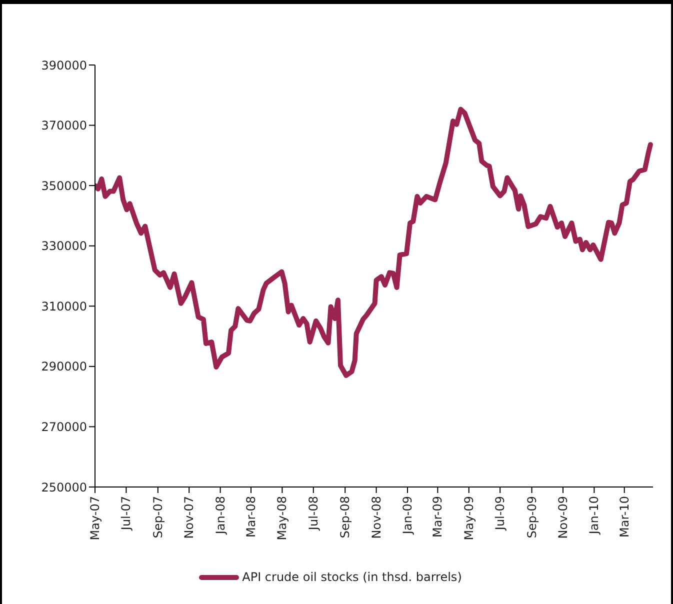 This screenshot has height=604, width=673. What do you see at coordinates (469, 518) in the screenshot?
I see `x-tick-label: May-09` at bounding box center [469, 518].